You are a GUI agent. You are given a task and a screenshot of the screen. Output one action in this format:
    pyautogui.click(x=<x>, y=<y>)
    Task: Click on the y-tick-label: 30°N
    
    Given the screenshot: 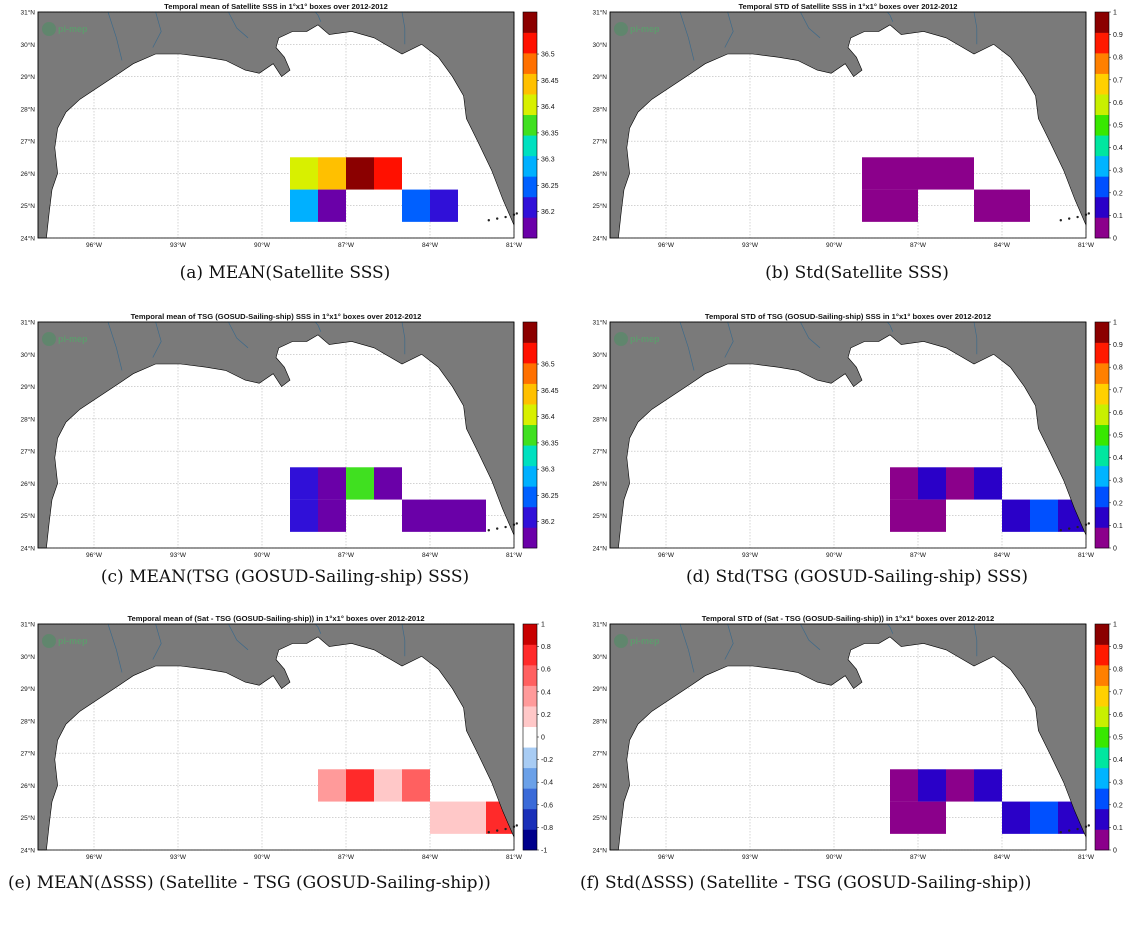 What is the action you would take?
    pyautogui.click(x=27, y=45)
    